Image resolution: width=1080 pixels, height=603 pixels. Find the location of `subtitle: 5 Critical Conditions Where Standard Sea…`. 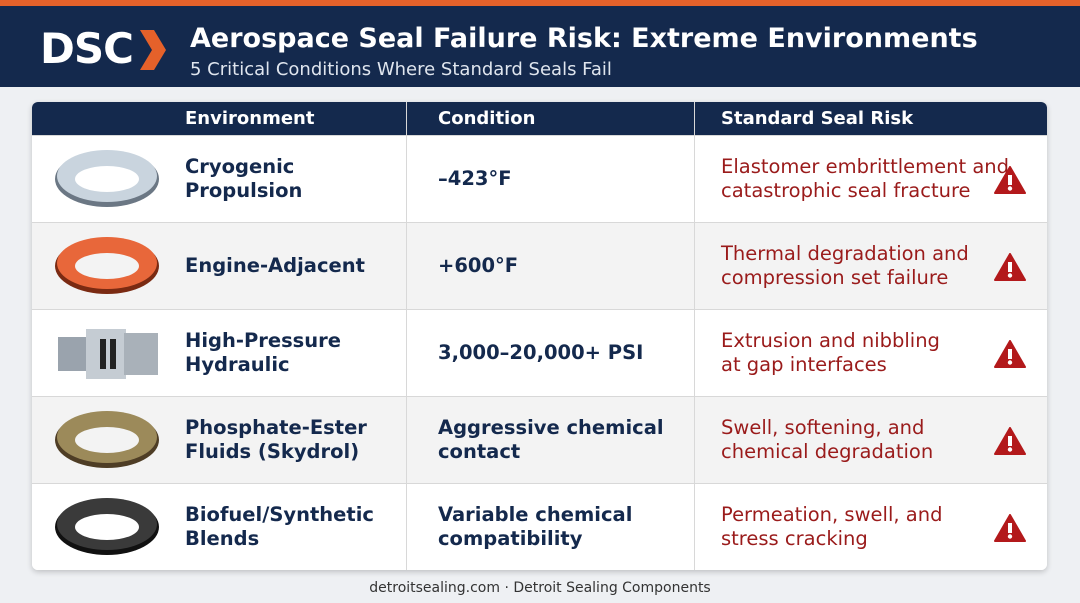

subtitle: 5 Critical Conditions Where Standard Sea… is located at coordinates (401, 69).